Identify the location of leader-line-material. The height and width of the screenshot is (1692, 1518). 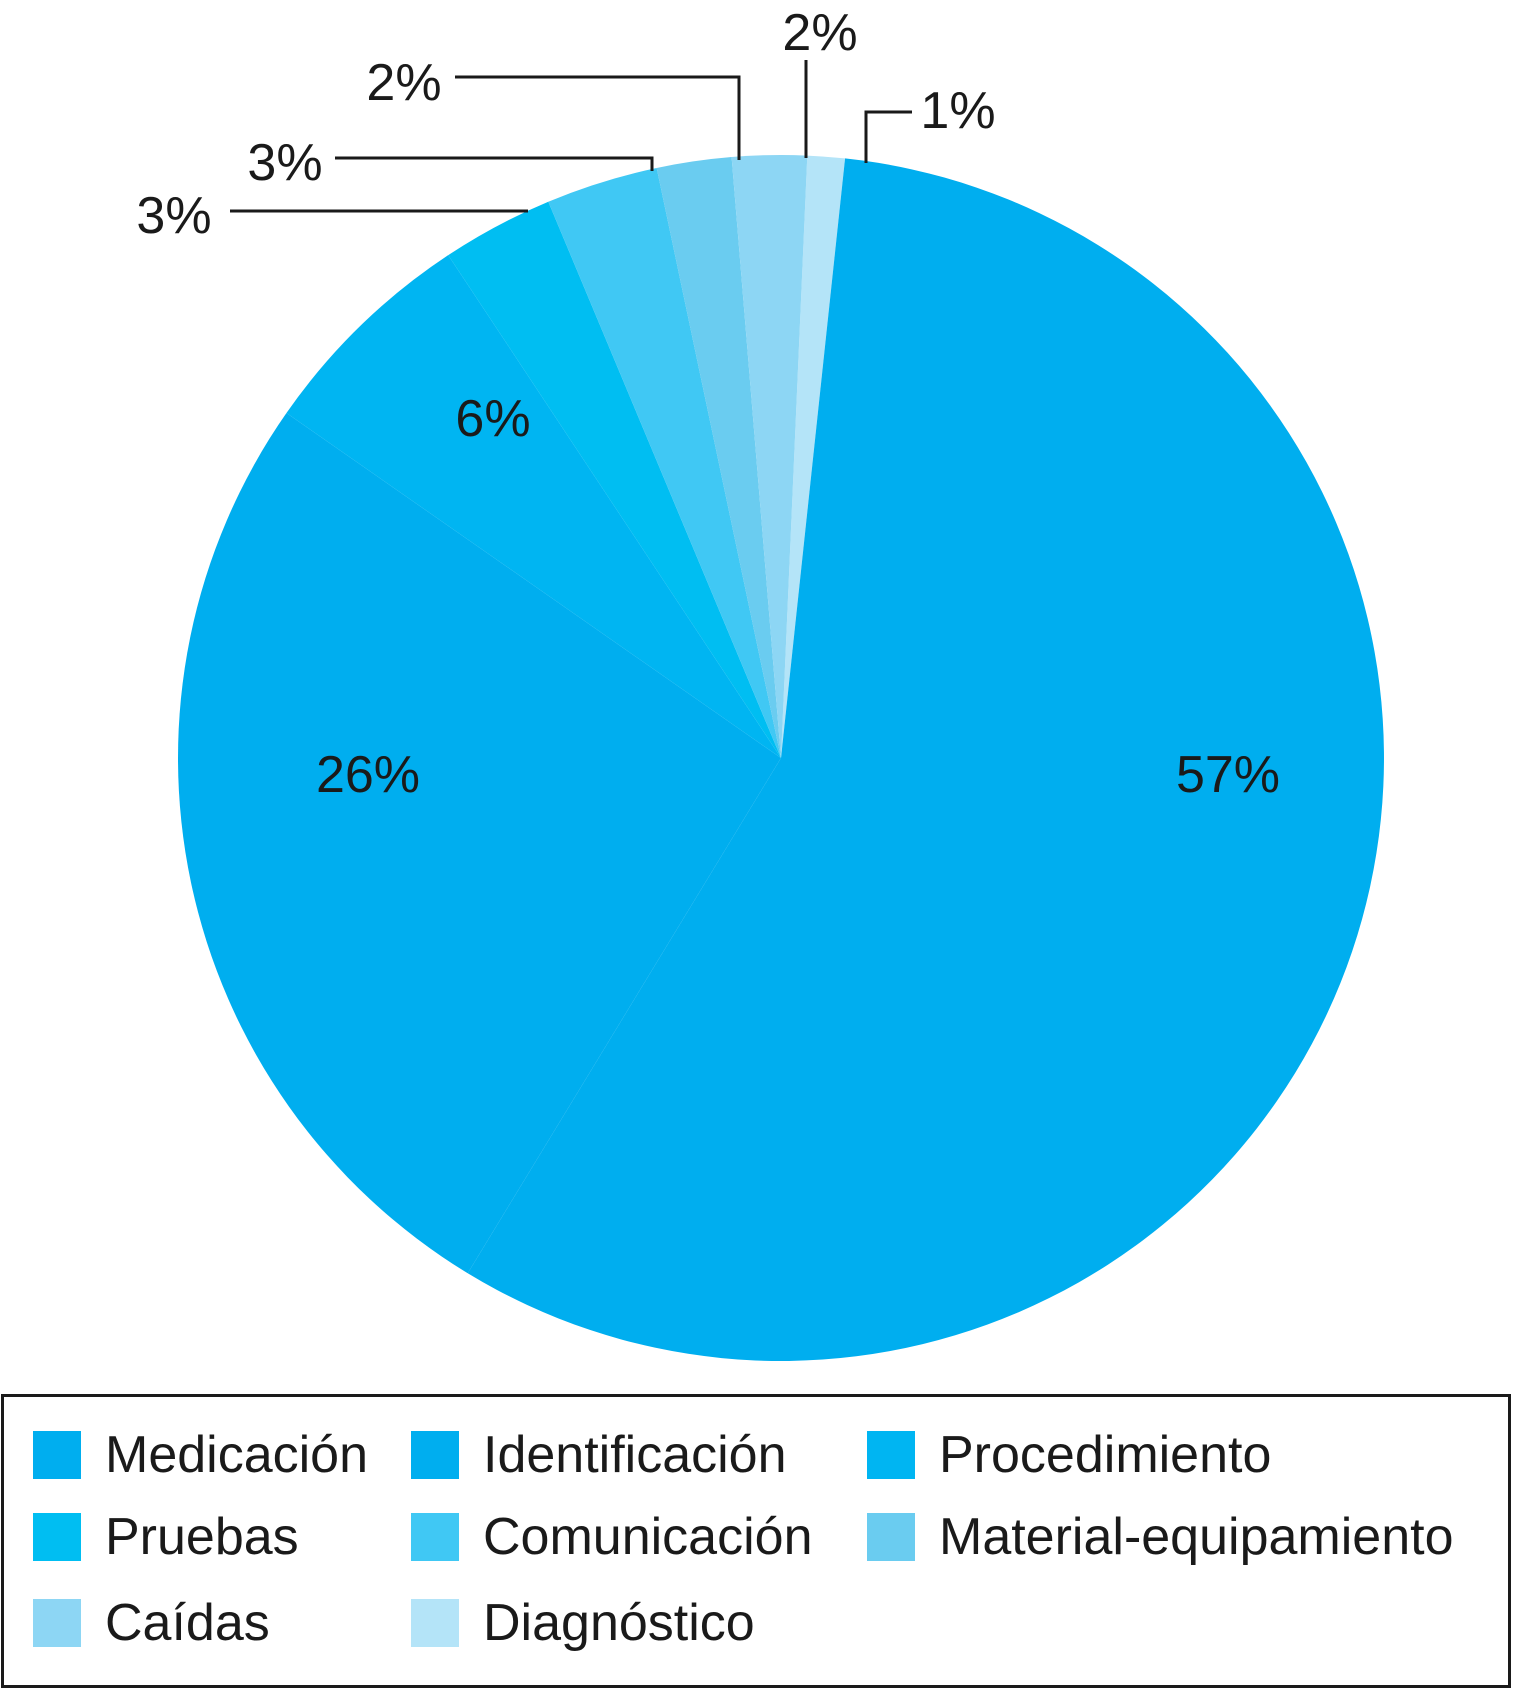
(598, 117).